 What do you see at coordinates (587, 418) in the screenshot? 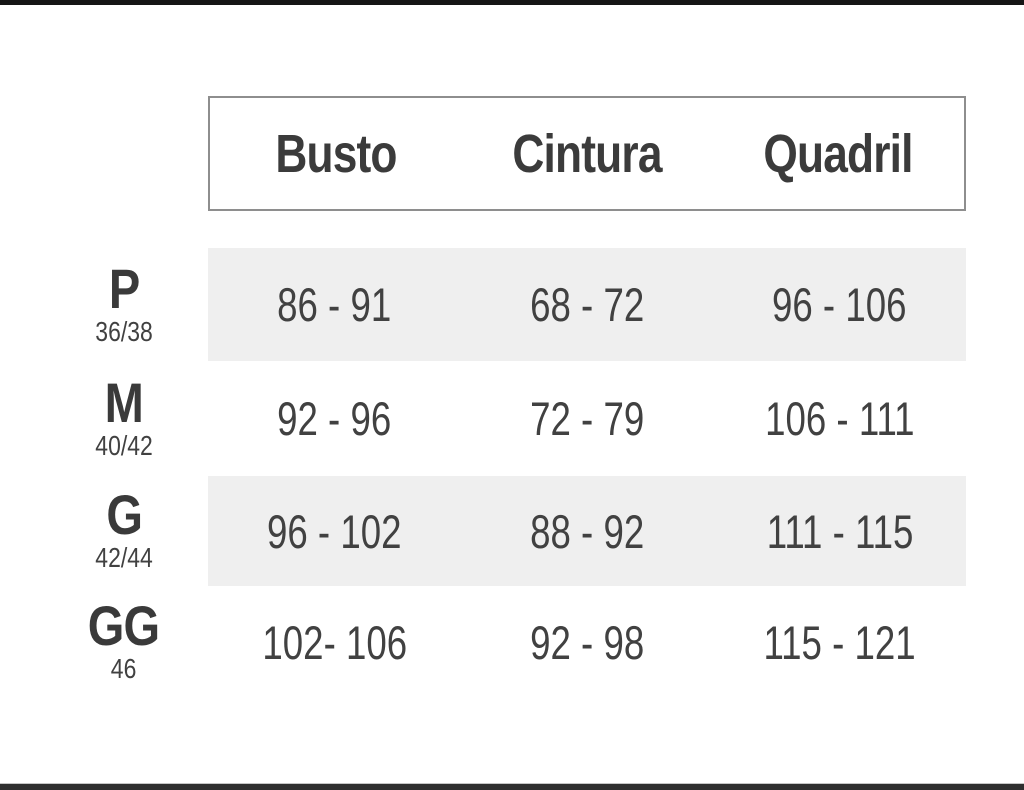
I see `cell-m-cintura: 72 - 79` at bounding box center [587, 418].